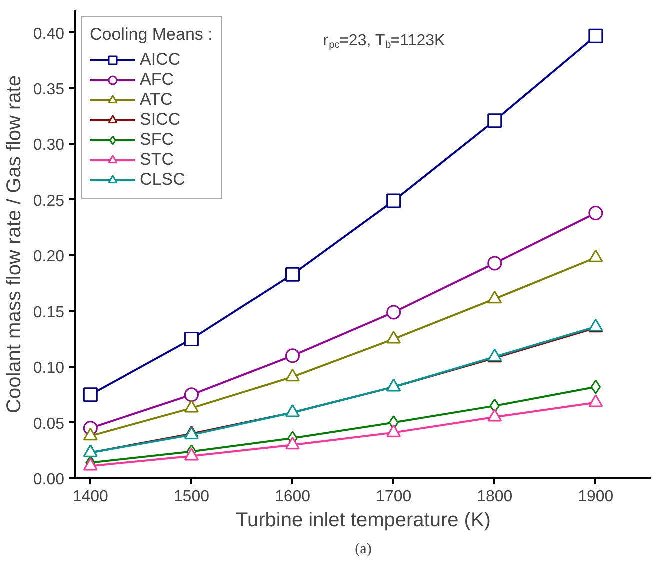  I want to click on y-tick-label: 0.30, so click(49, 145).